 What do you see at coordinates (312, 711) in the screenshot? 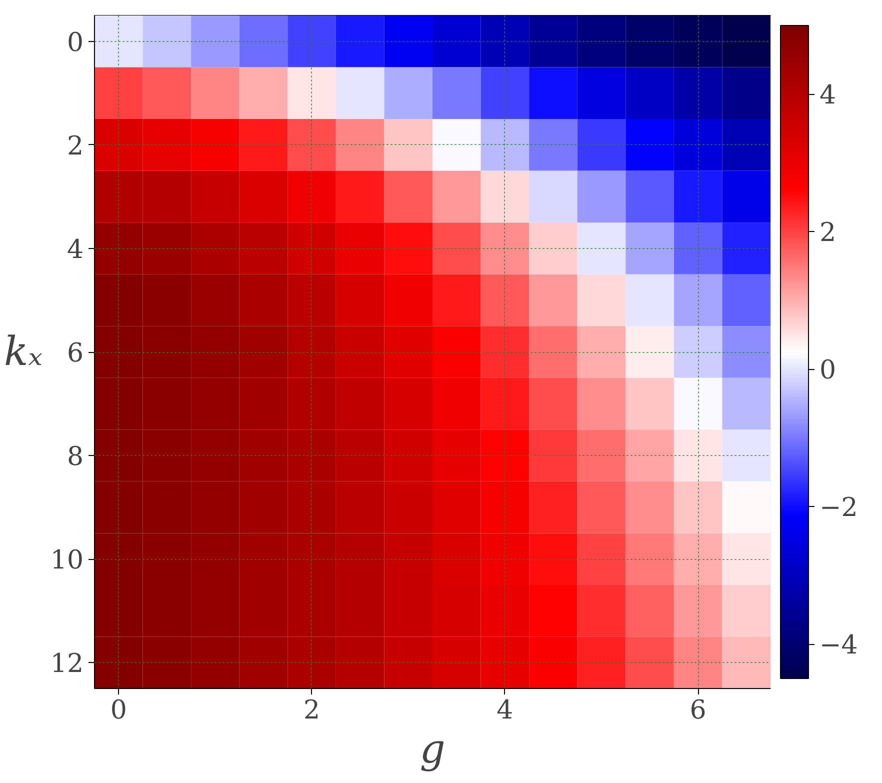
I see `x-tick-label: 2` at bounding box center [312, 711].